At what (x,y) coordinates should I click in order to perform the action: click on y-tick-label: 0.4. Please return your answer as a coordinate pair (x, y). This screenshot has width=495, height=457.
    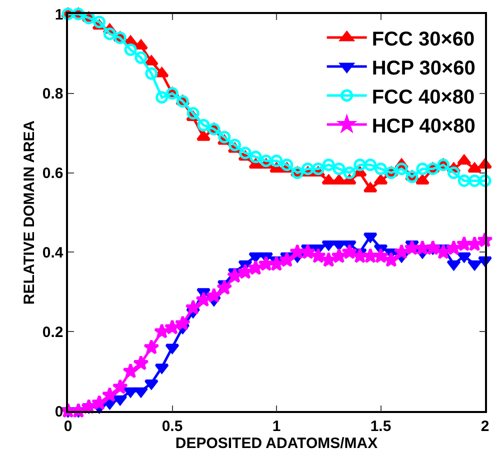
    Looking at the image, I should click on (53, 253).